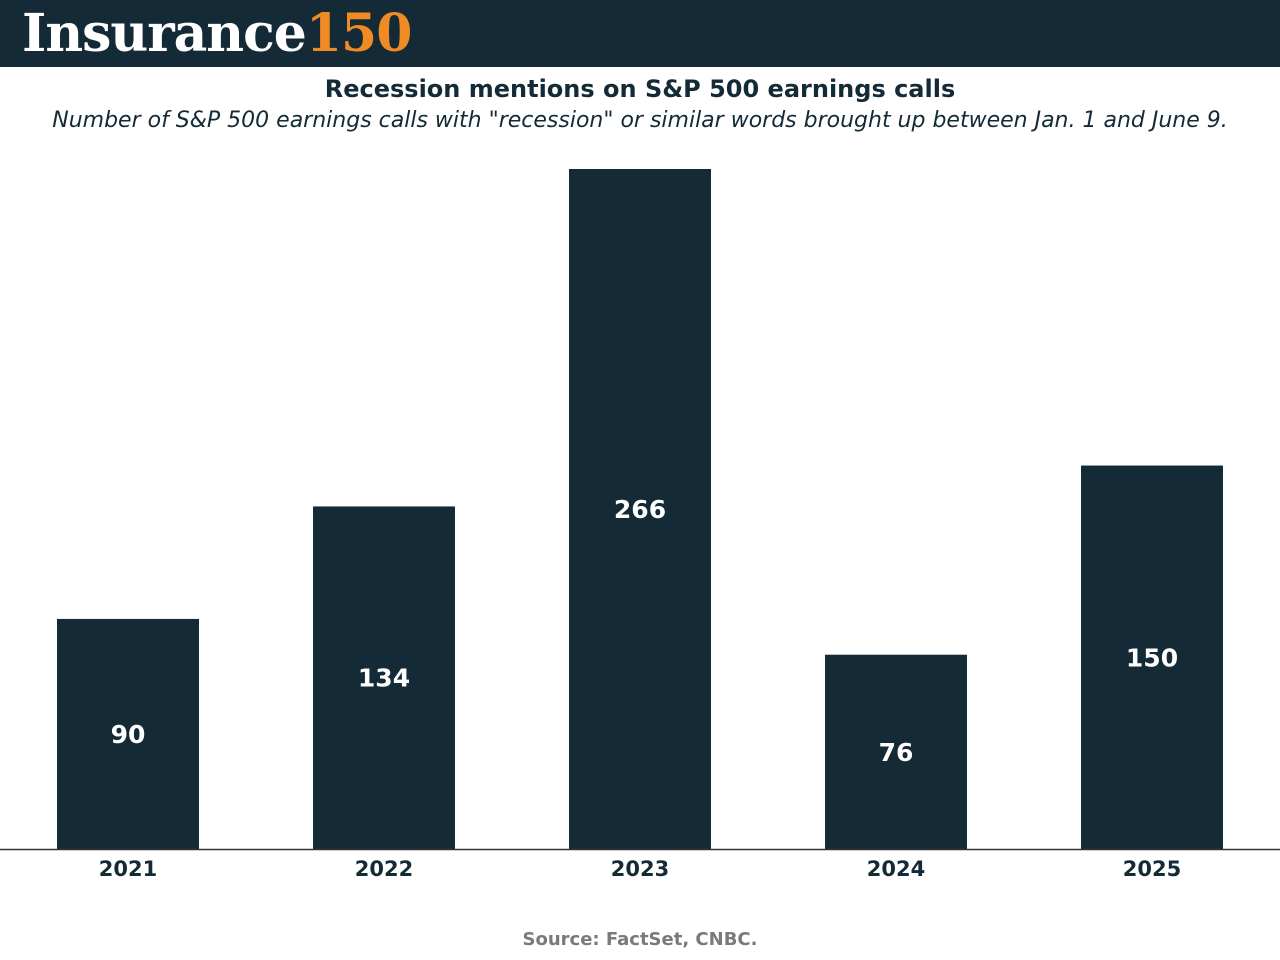  I want to click on bar-value-label: 76, so click(896, 752).